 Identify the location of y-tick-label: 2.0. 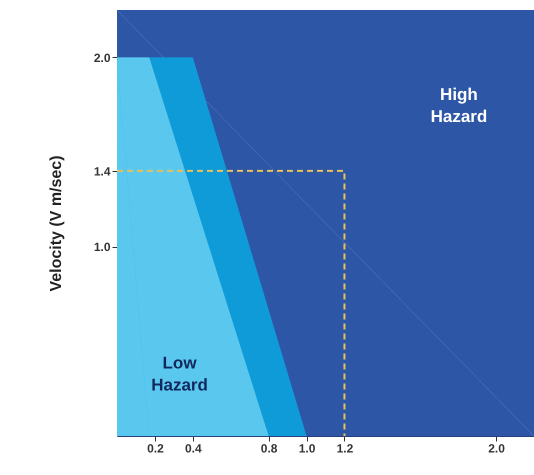
(102, 57).